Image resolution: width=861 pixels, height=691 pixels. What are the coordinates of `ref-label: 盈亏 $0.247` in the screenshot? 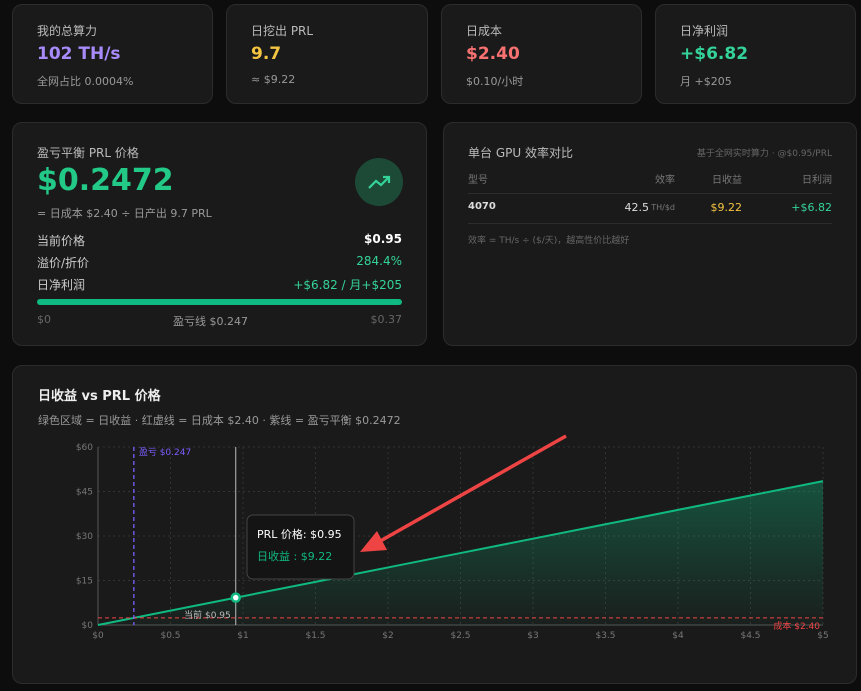 It's located at (165, 452).